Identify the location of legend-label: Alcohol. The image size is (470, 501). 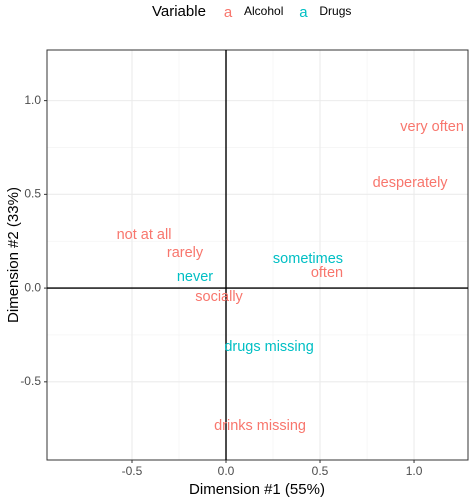
(263, 11).